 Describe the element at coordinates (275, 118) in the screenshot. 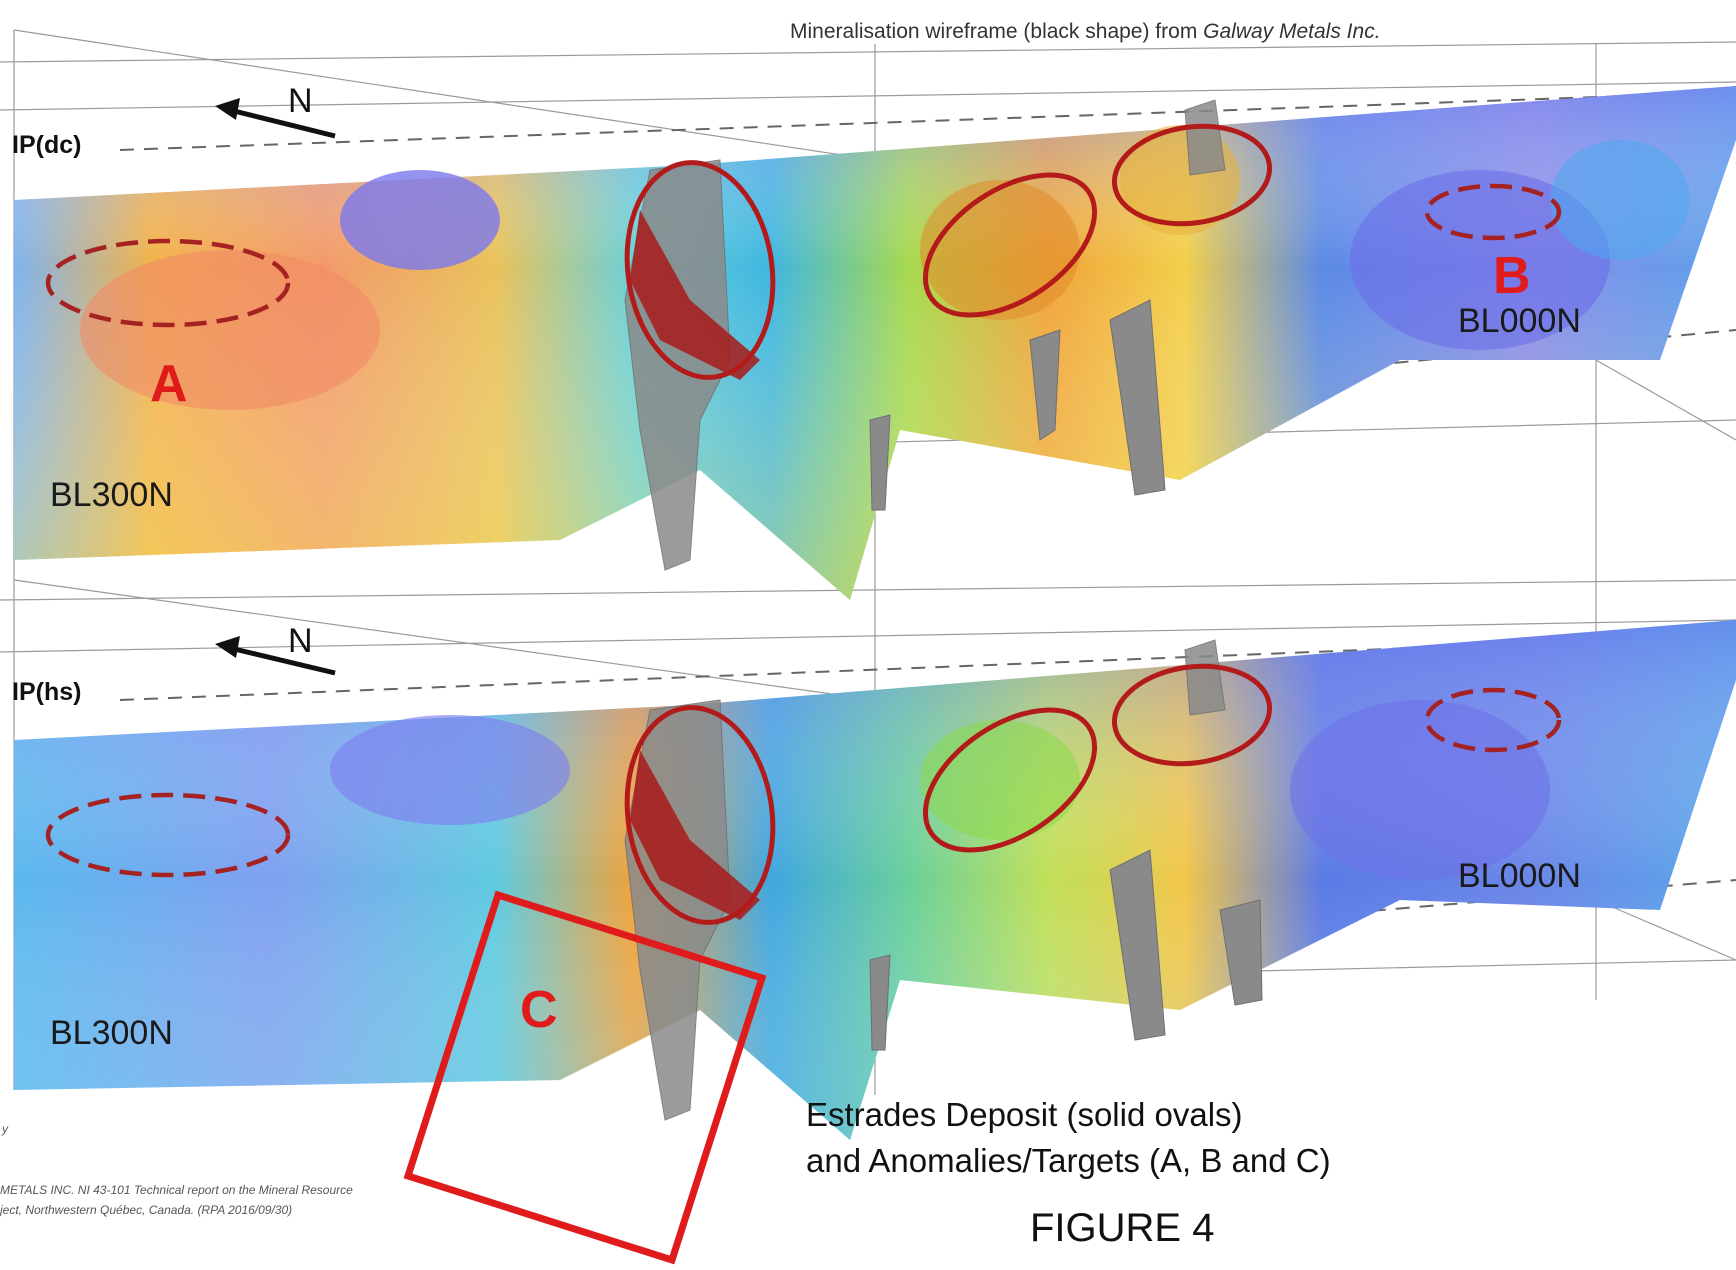

I see `north-arrow-dc` at that location.